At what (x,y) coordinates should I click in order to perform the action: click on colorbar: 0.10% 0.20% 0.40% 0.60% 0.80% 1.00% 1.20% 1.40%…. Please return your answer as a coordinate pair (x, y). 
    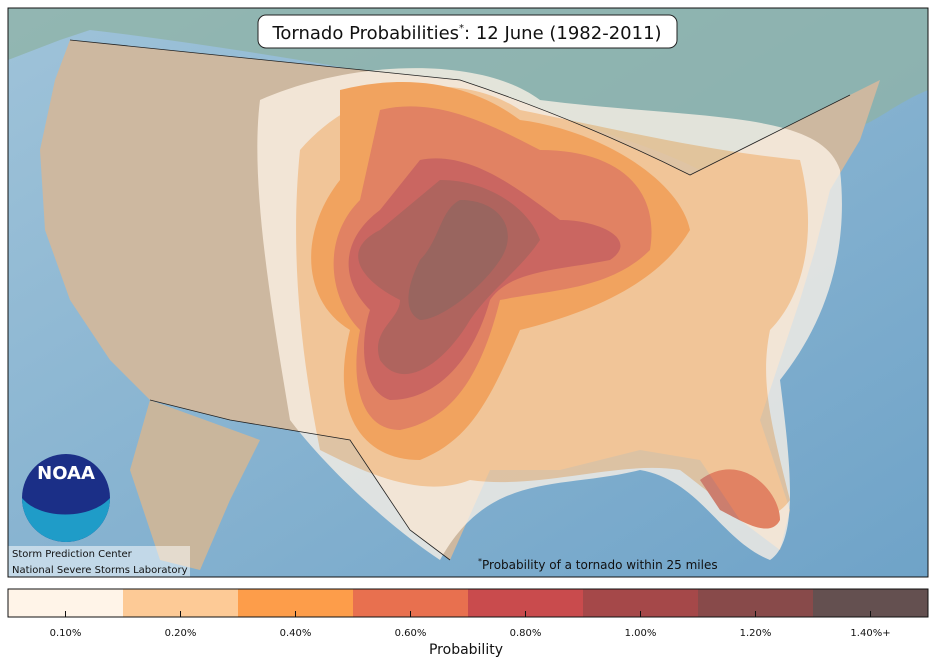
    Looking at the image, I should click on (468, 613).